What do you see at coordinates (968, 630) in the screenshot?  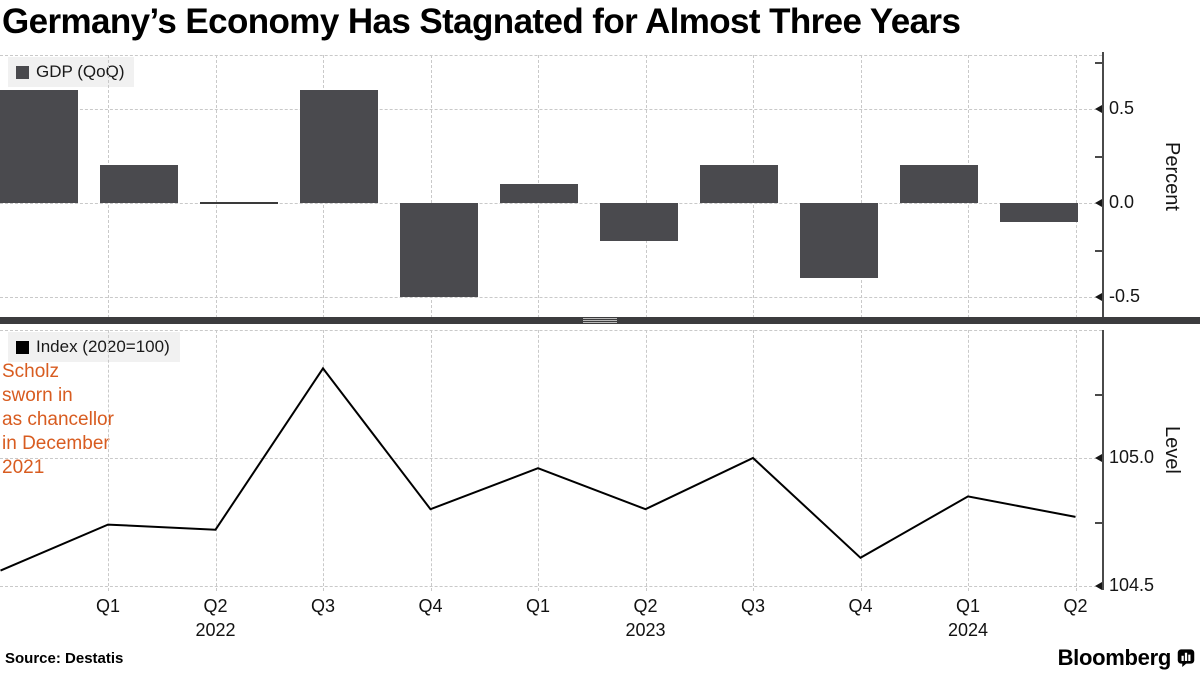 I see `x-year-label: 2024` at bounding box center [968, 630].